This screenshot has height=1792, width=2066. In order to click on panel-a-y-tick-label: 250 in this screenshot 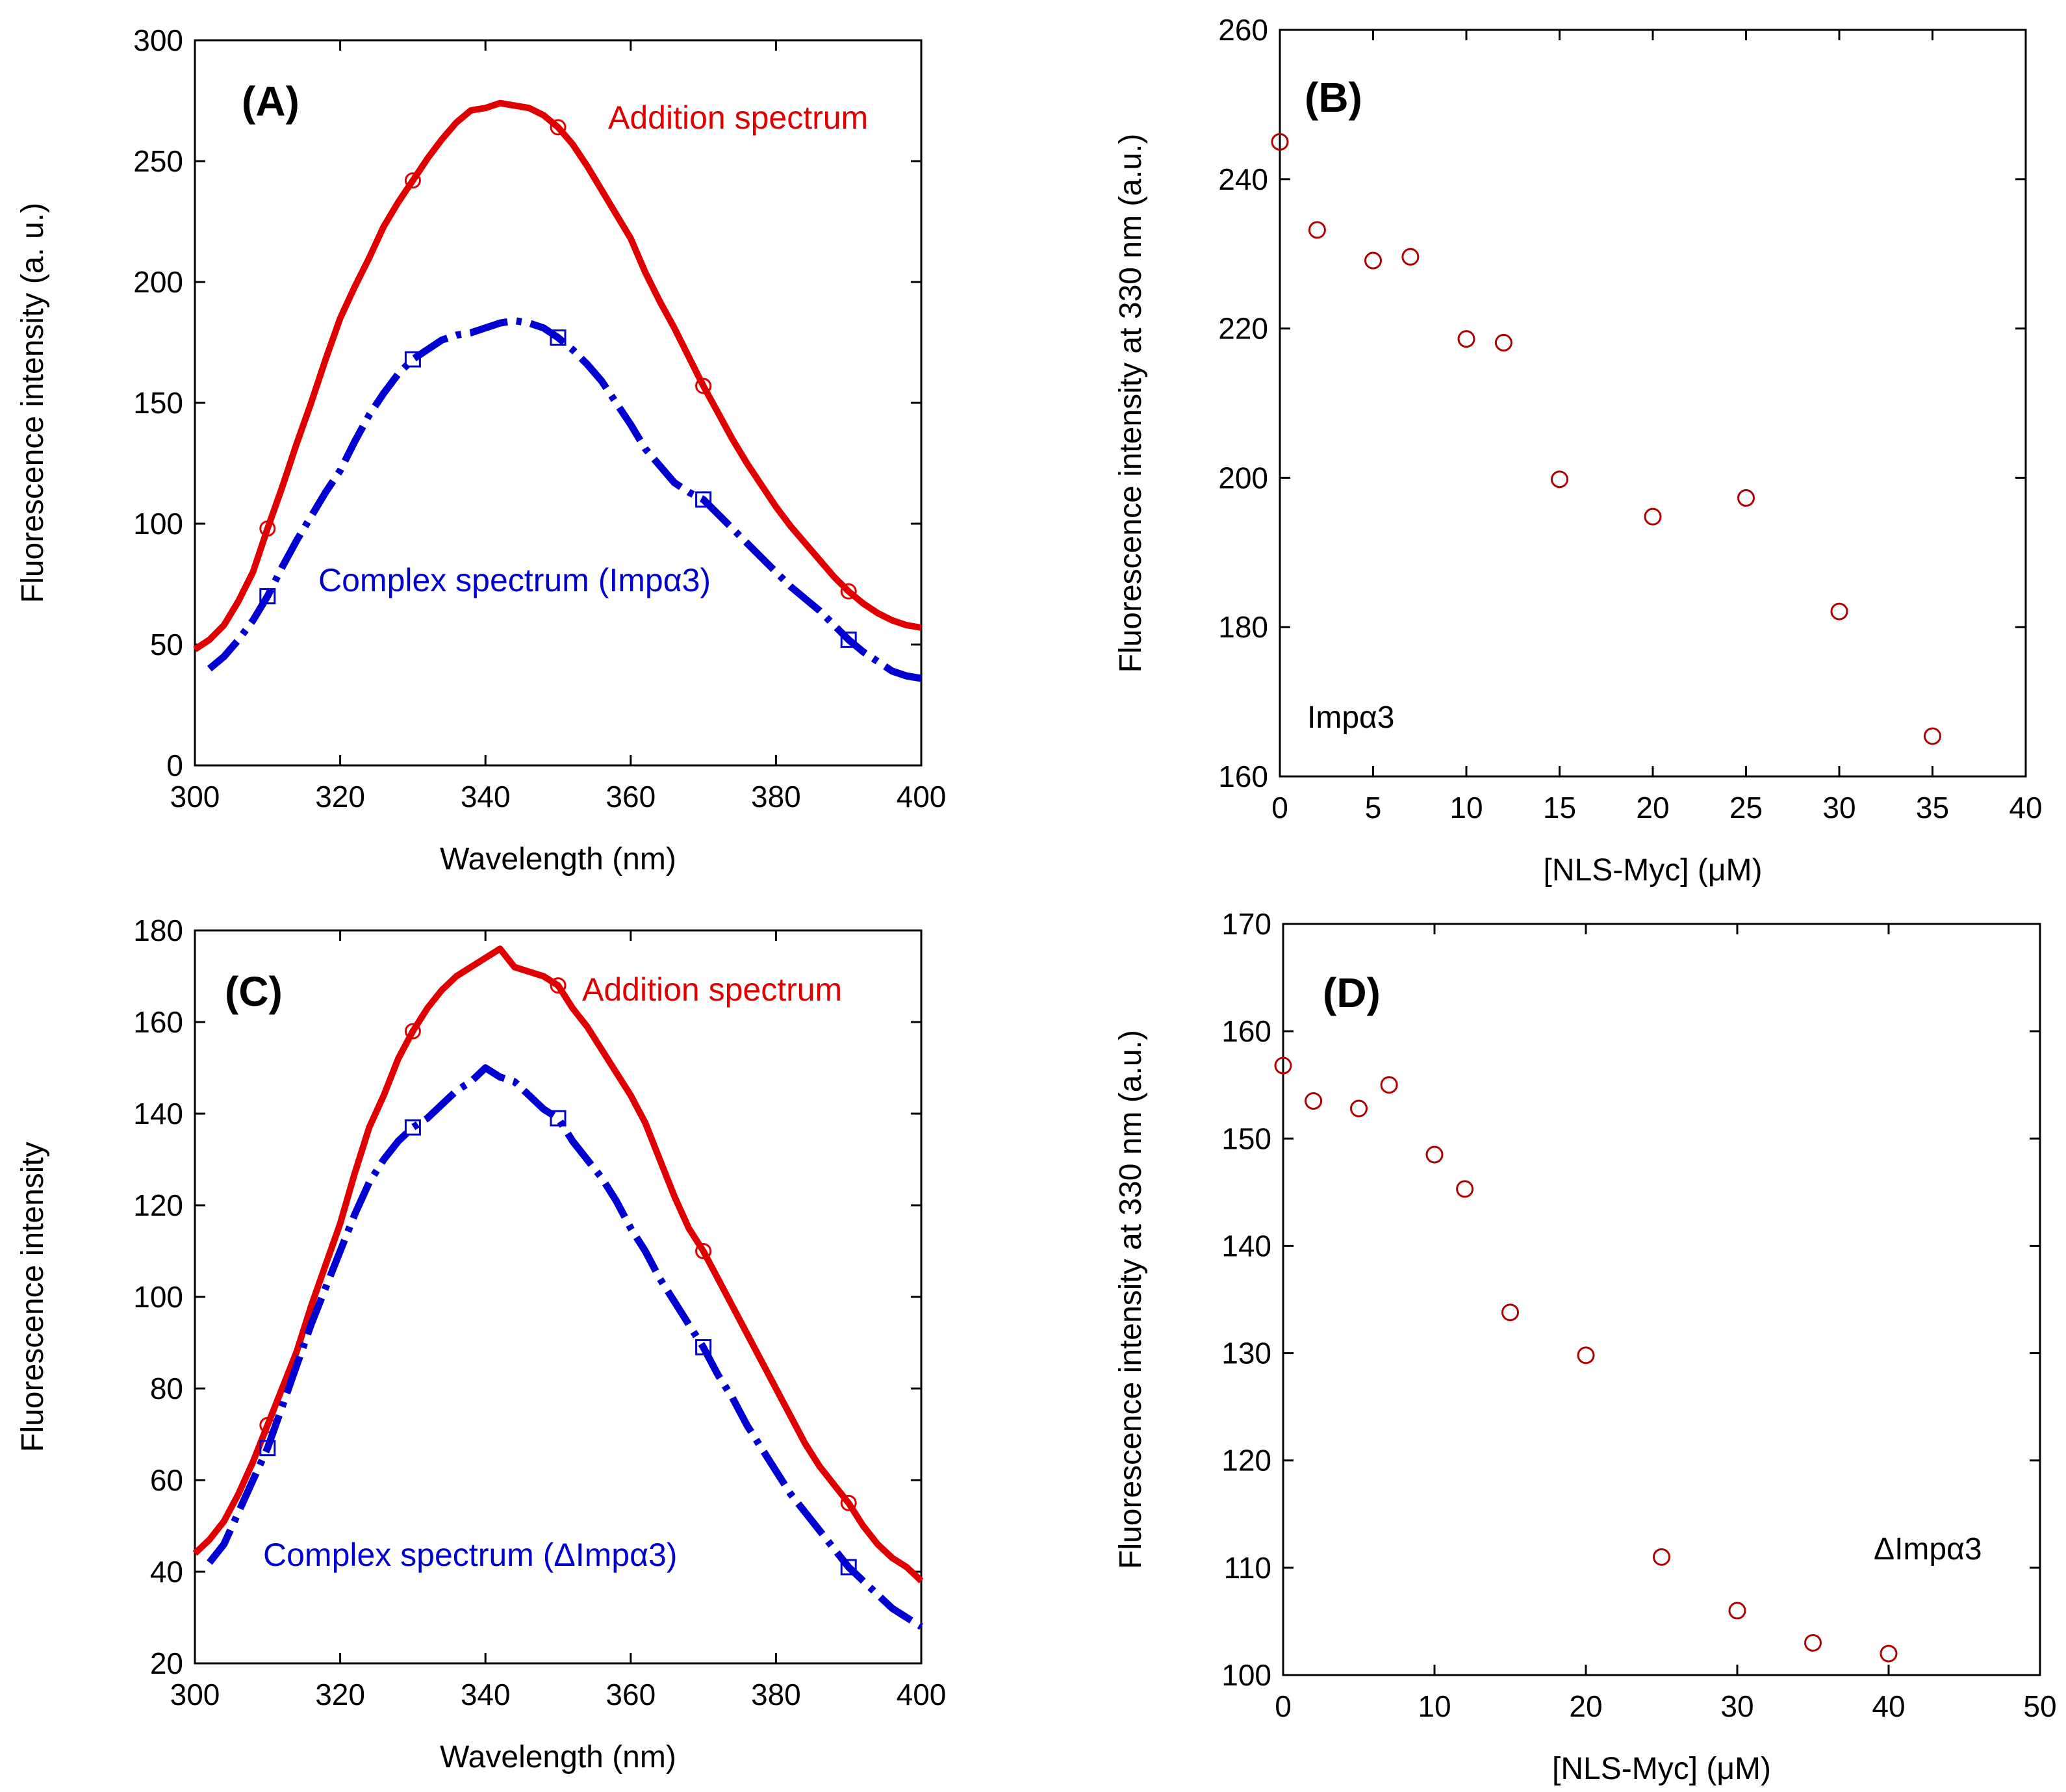, I will do `click(158, 161)`.